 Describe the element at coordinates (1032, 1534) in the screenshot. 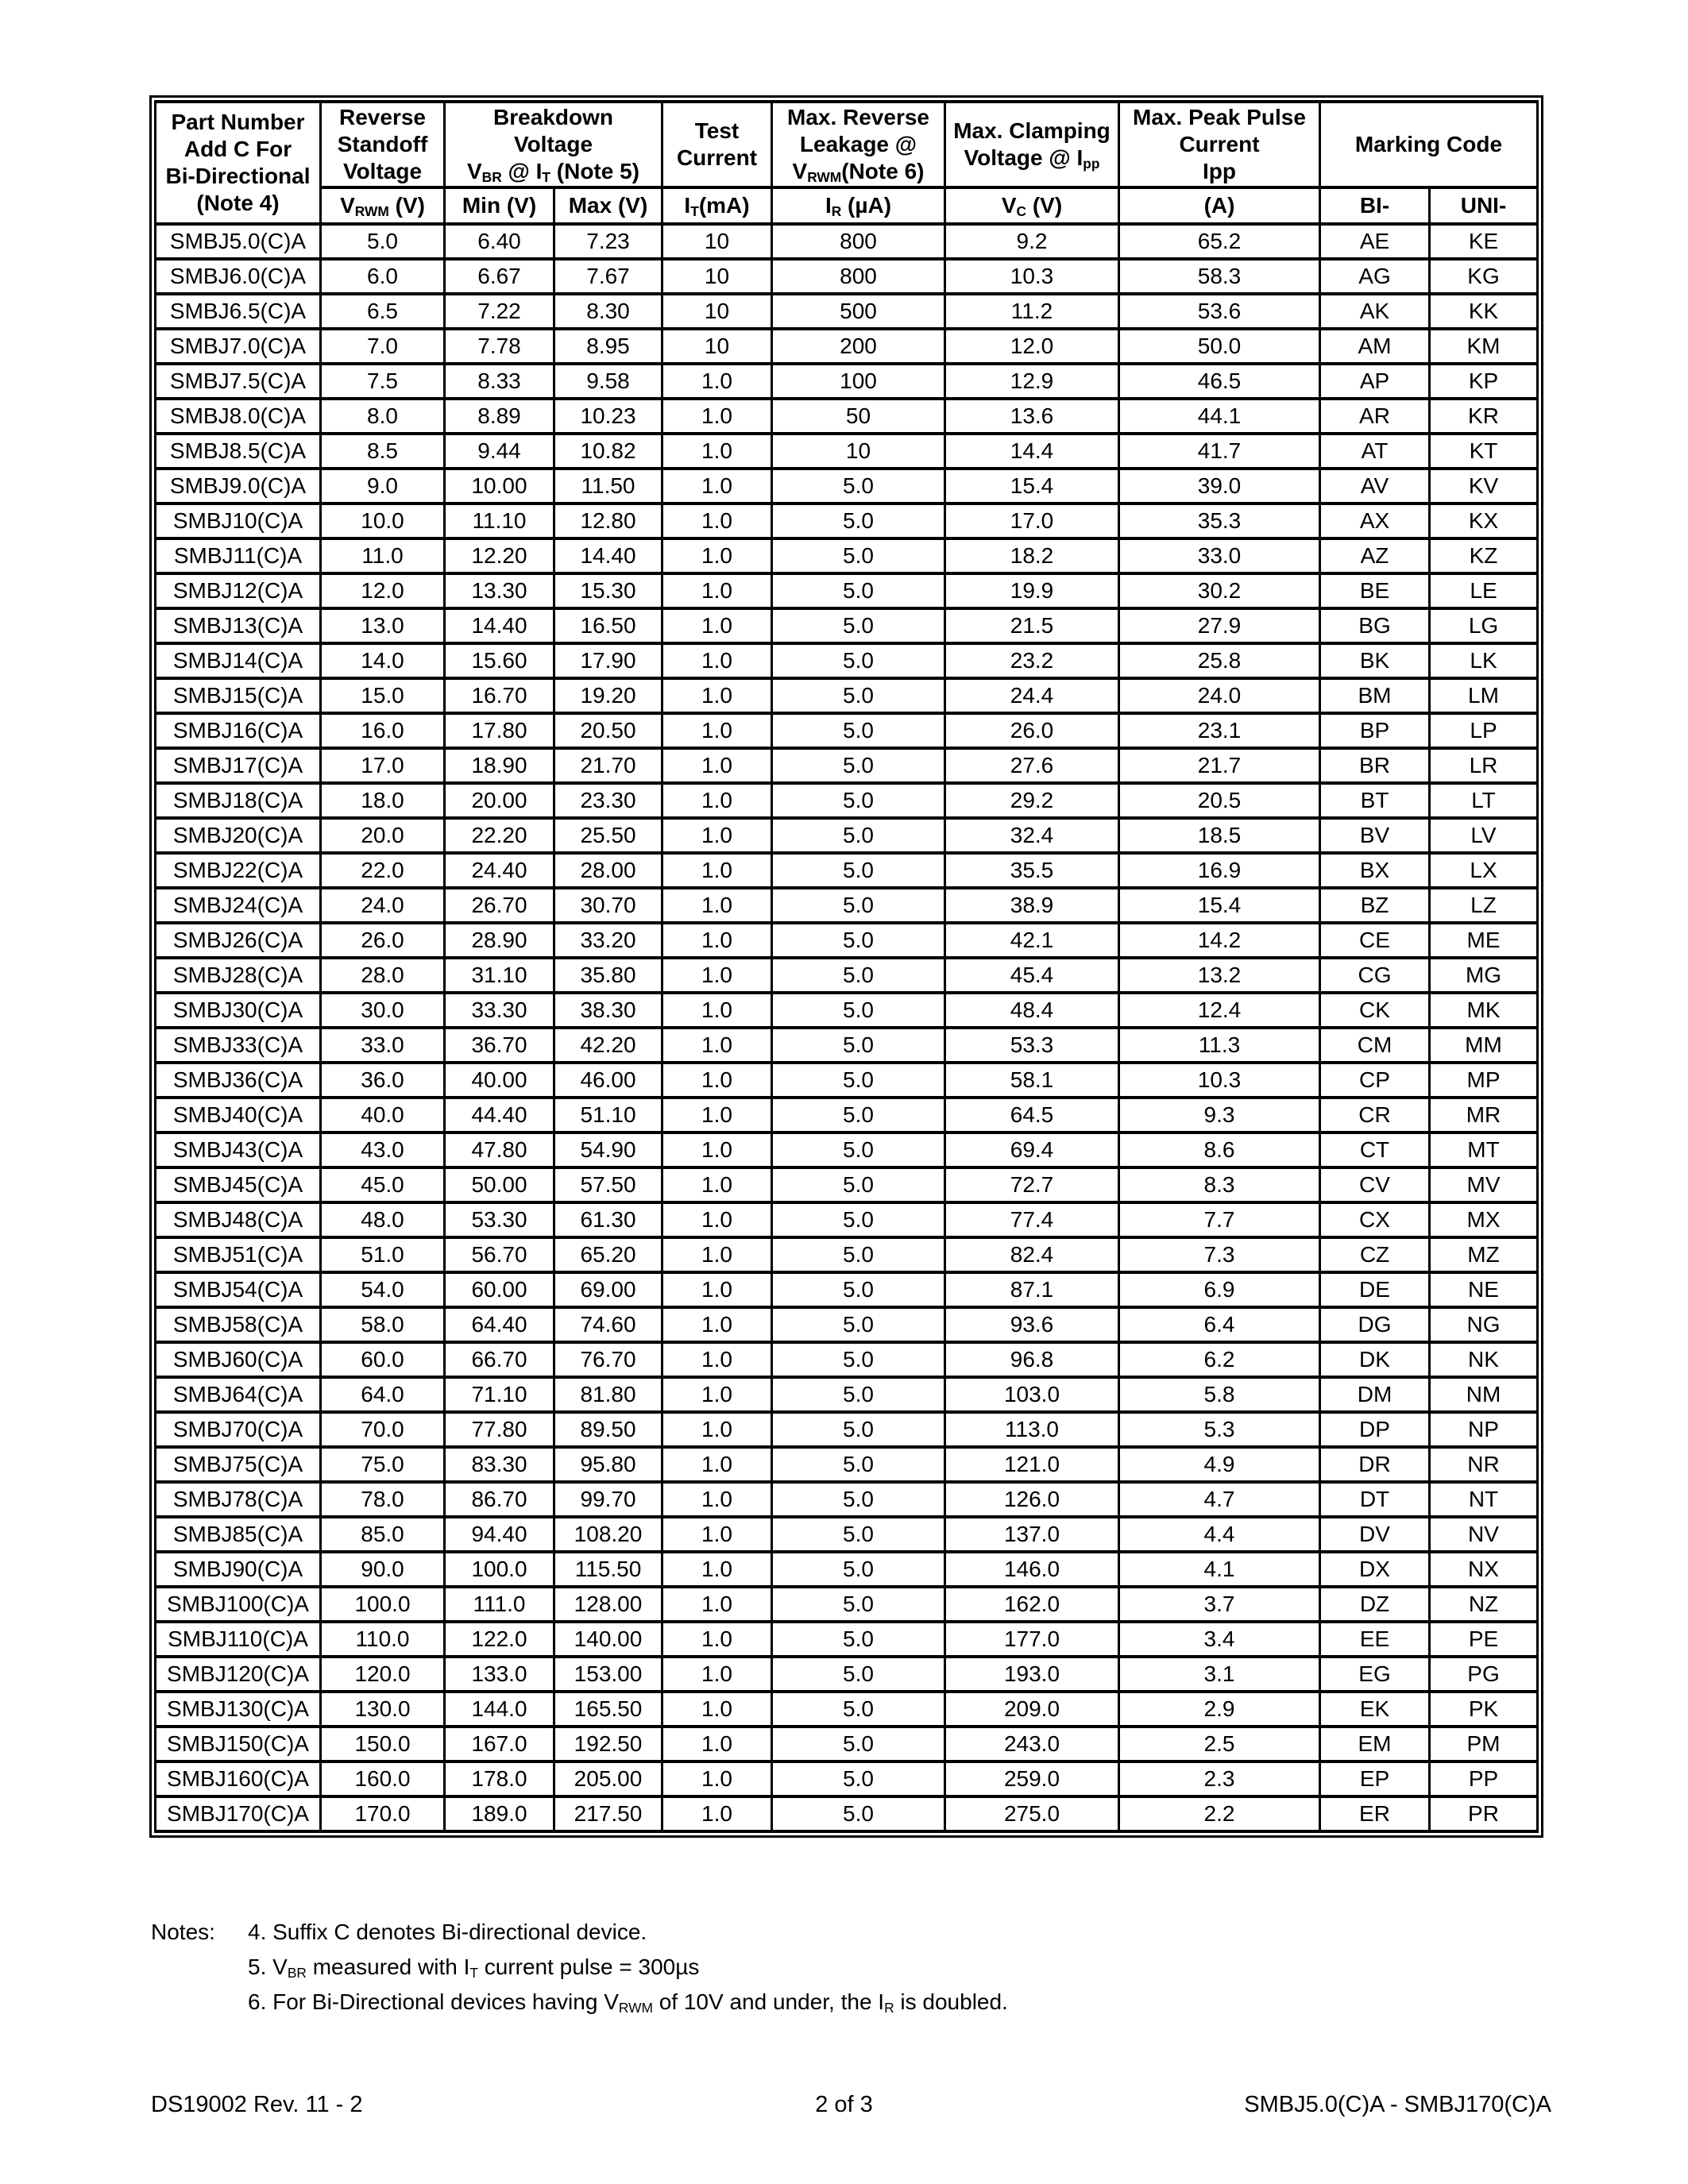

I see `value-cell: 137.0` at that location.